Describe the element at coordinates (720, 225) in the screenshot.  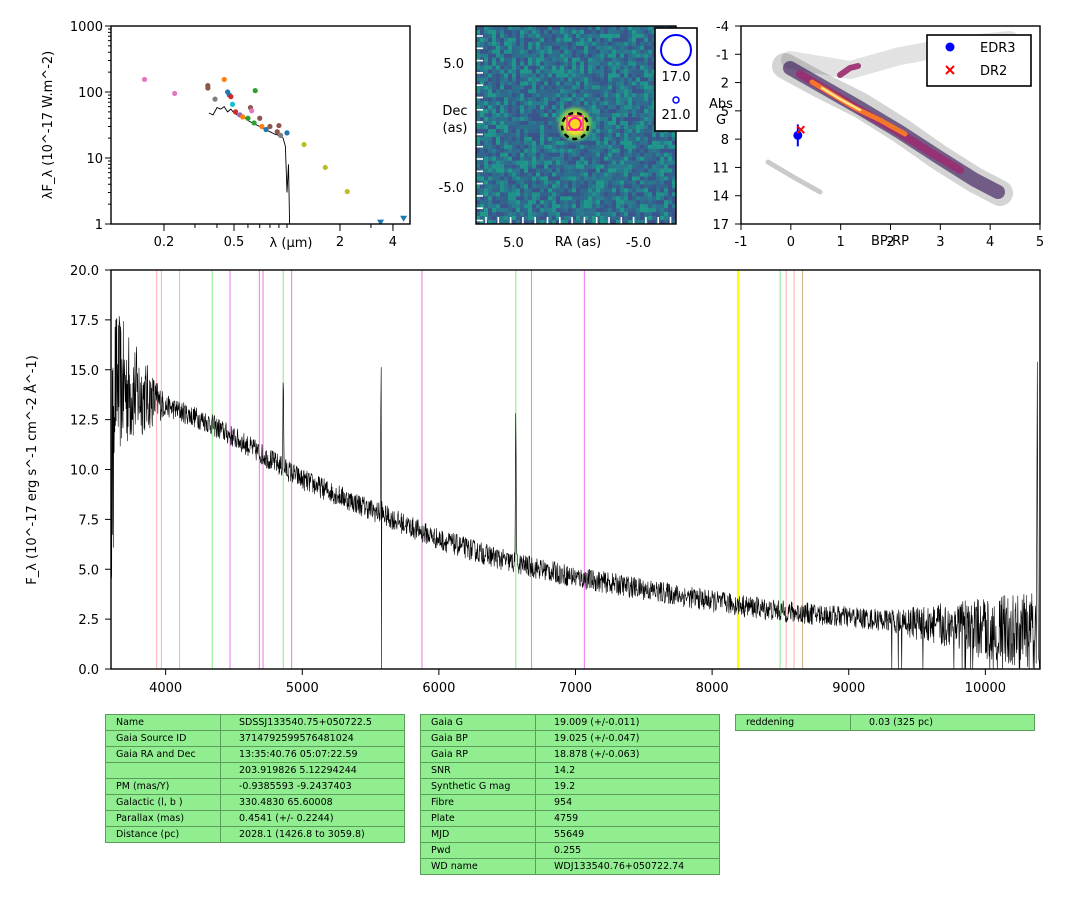
I see `hrd-ytick-label: 17` at that location.